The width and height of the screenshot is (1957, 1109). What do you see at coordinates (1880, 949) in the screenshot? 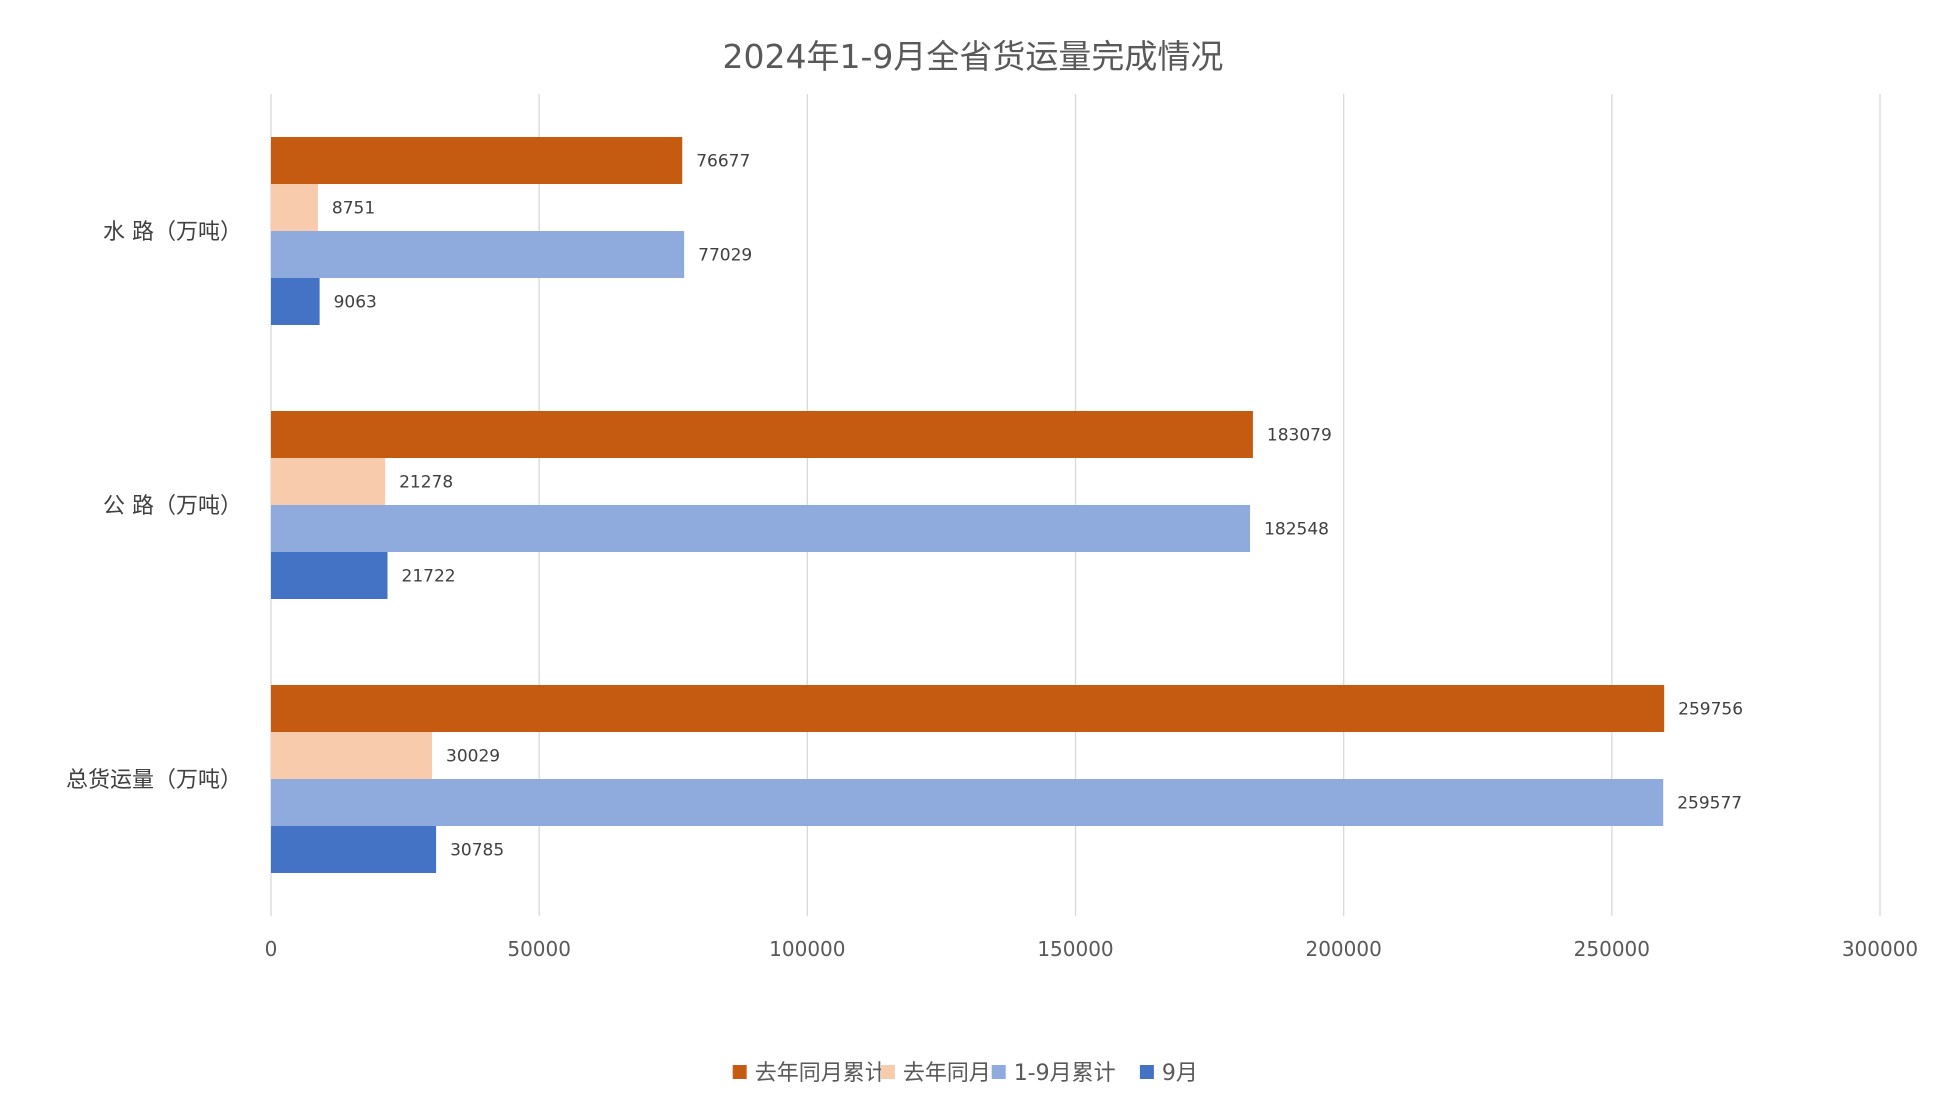
I see `x-tick-label: 300000` at bounding box center [1880, 949].